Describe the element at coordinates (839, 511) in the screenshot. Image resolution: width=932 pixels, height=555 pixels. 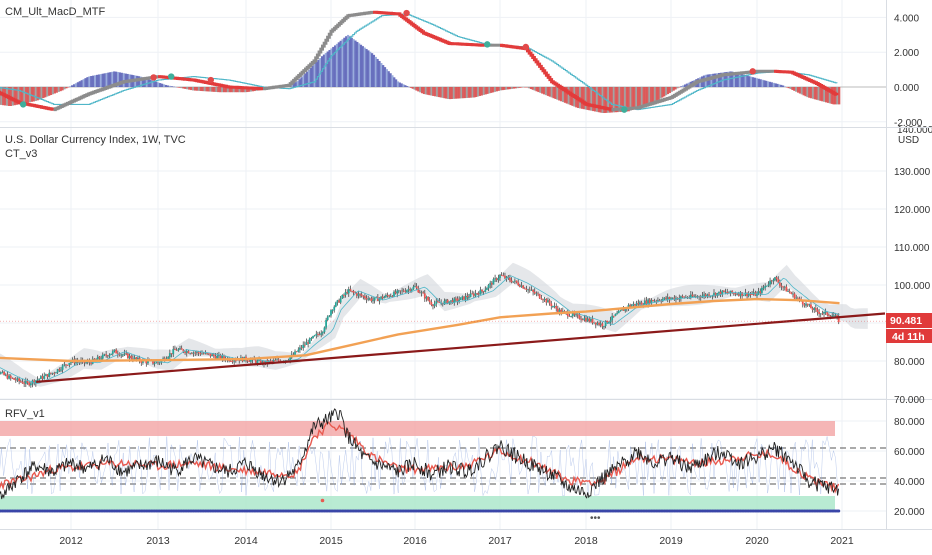
I see `rfv-signal-dot` at that location.